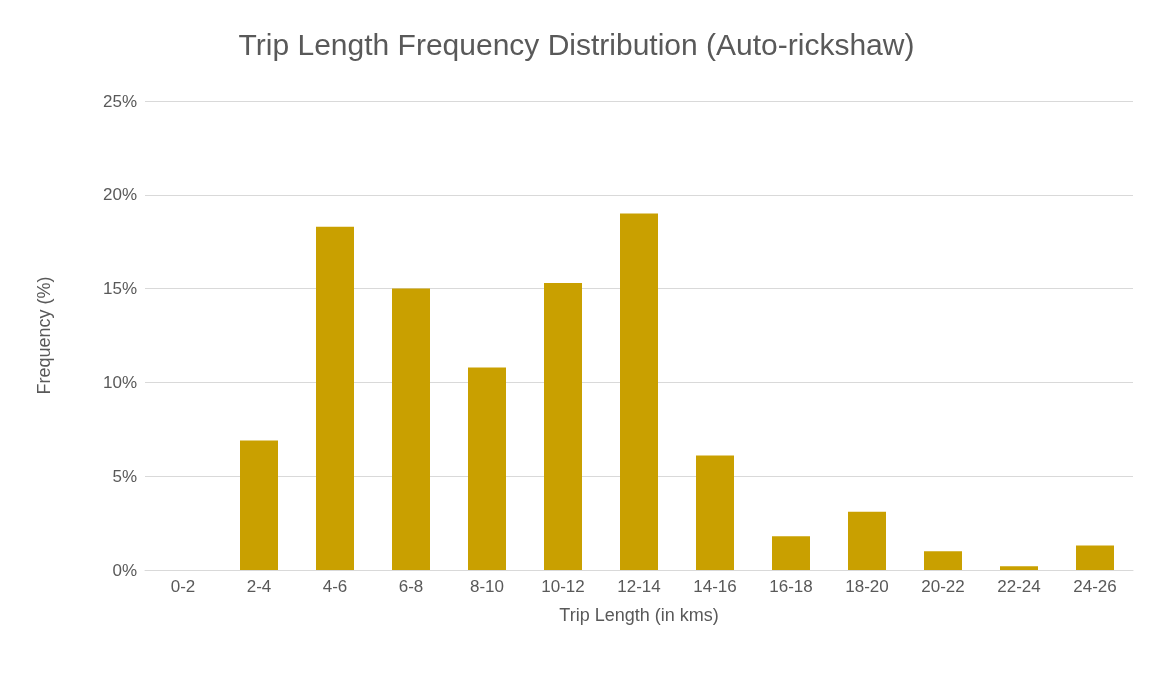 The height and width of the screenshot is (685, 1153). Describe the element at coordinates (639, 586) in the screenshot. I see `x-tick-label: 12-14` at that location.